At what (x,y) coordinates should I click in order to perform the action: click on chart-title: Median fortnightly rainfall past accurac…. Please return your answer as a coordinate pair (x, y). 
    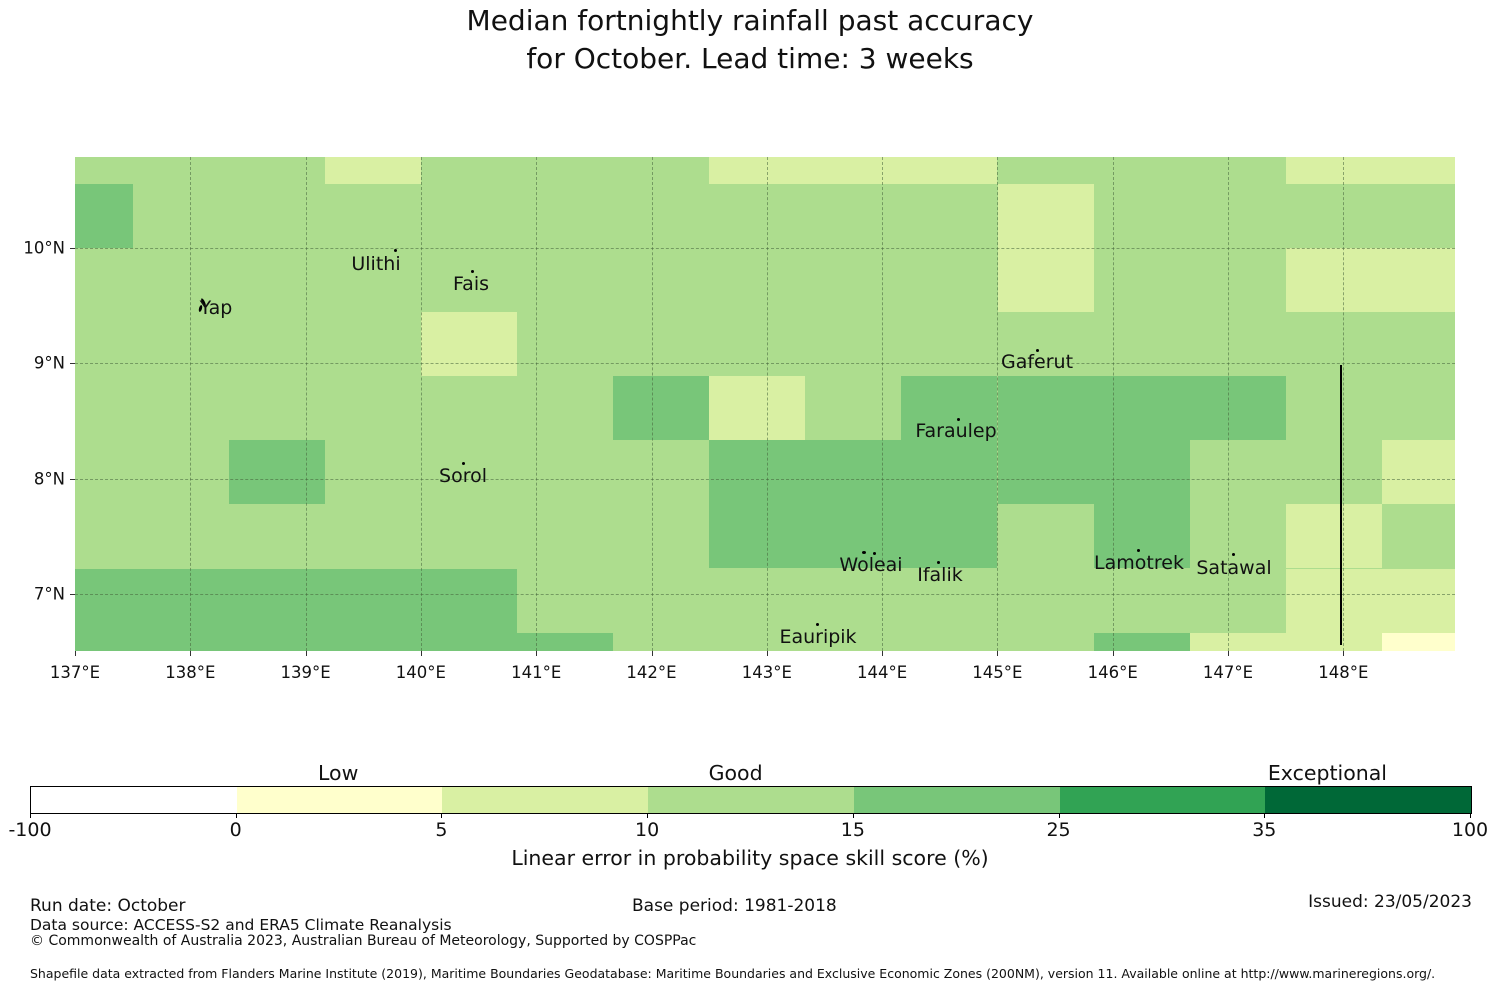
    Looking at the image, I should click on (750, 40).